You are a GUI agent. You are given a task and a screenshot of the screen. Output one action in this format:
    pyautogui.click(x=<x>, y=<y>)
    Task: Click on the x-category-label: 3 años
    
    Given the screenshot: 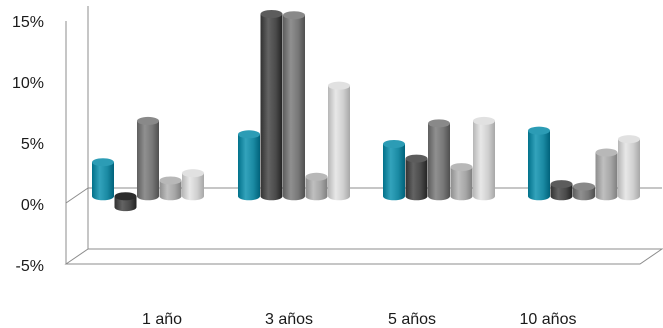 What is the action you would take?
    pyautogui.click(x=289, y=319)
    